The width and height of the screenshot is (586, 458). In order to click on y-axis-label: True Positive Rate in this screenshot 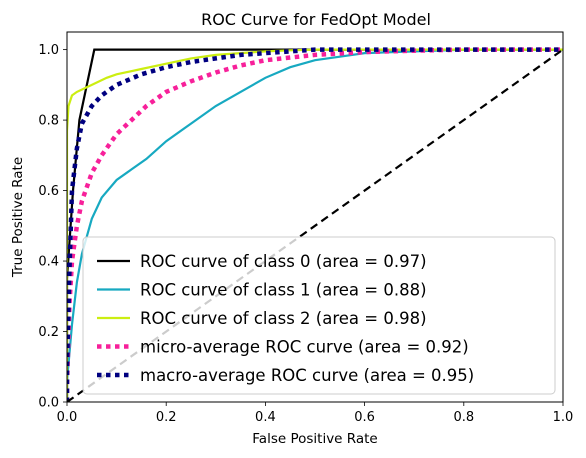, I will do `click(18, 217)`.